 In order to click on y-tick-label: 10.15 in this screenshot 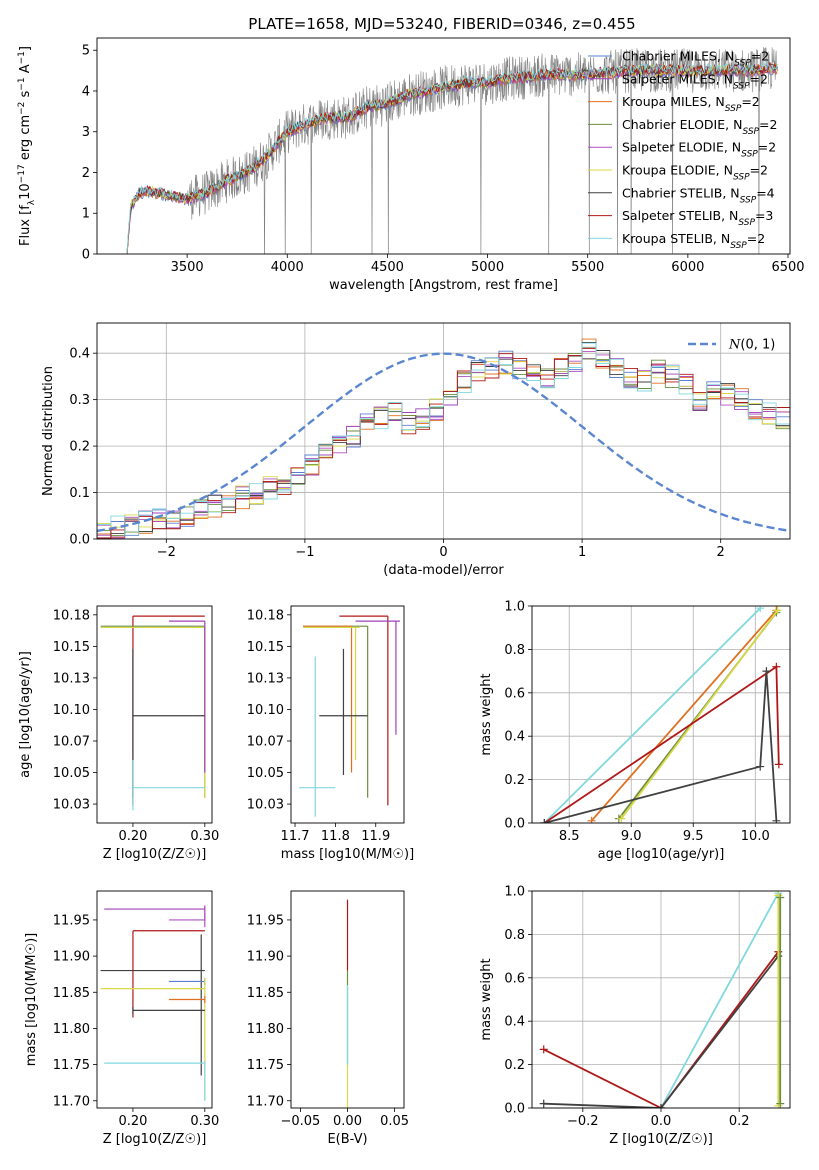, I will do `click(71, 647)`.